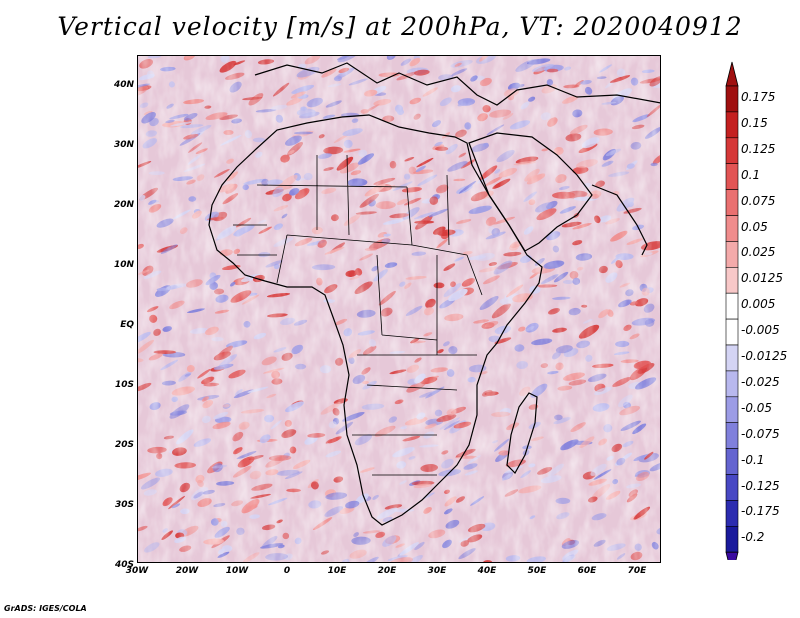  I want to click on colorbar-label: -0.05, so click(757, 407).